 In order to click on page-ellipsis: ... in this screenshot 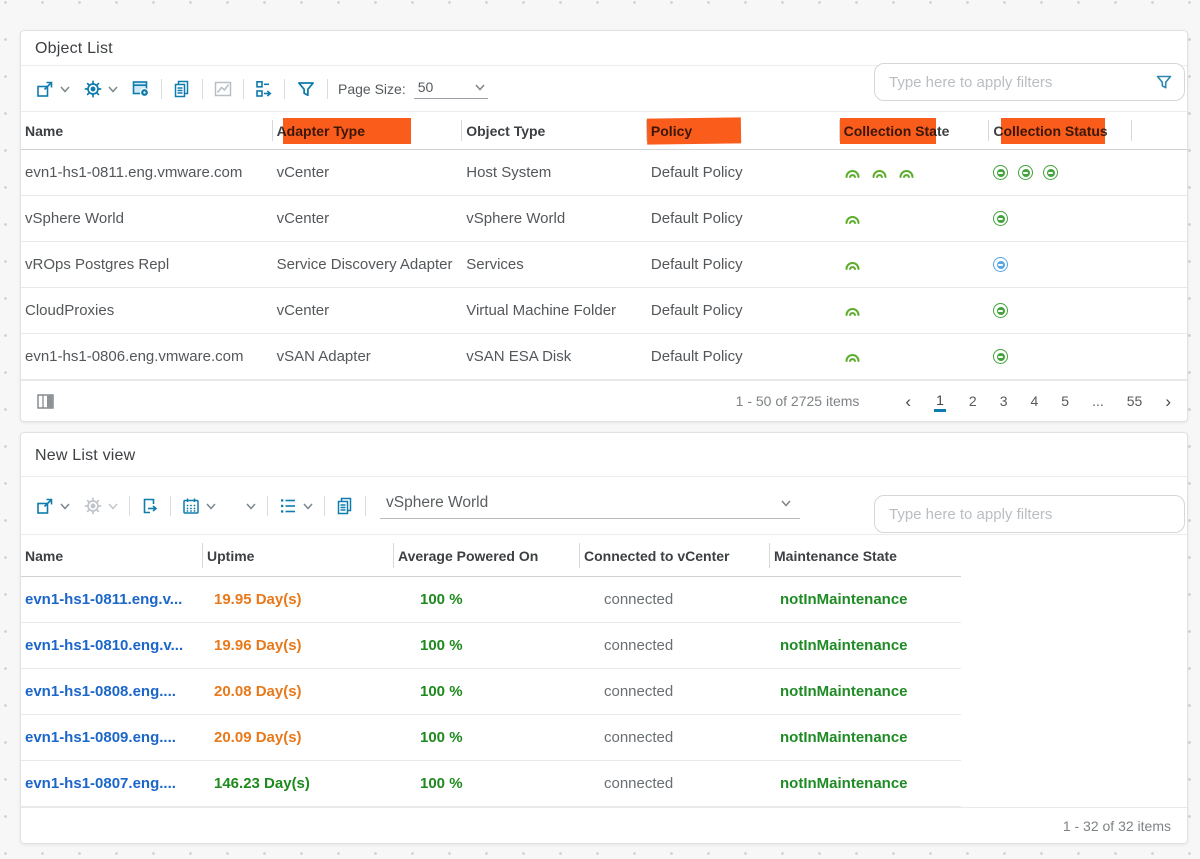, I will do `click(1098, 401)`.